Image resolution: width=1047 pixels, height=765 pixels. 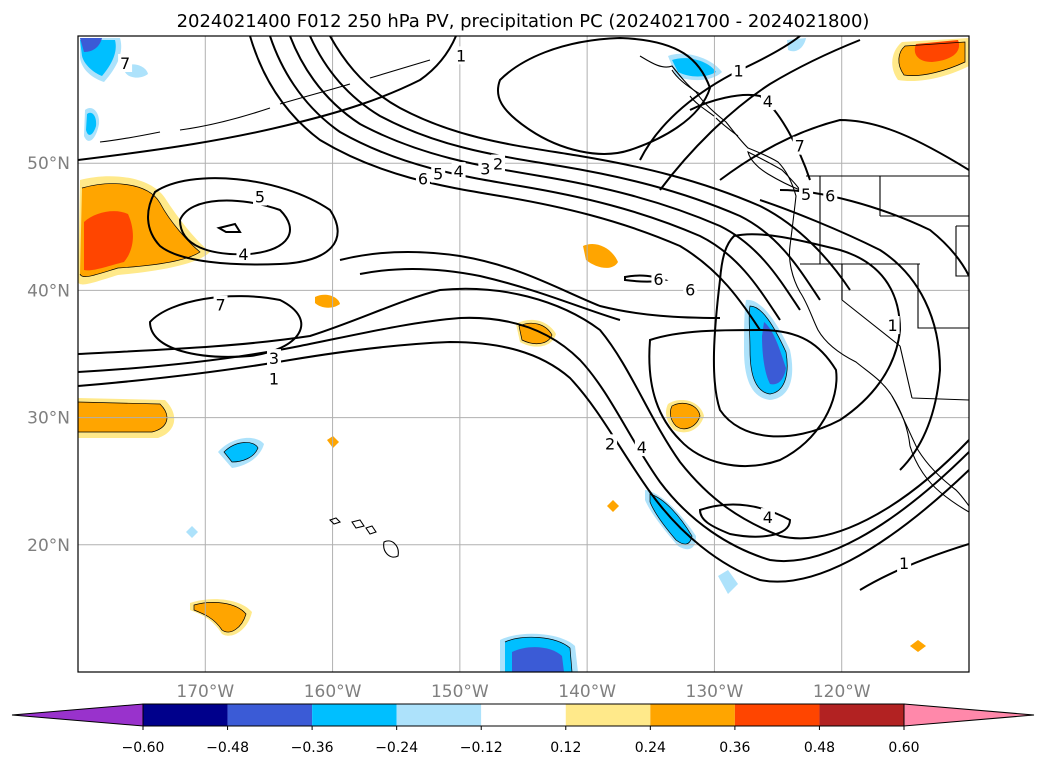 What do you see at coordinates (969, 715) in the screenshot?
I see `colorbar-extend-high` at bounding box center [969, 715].